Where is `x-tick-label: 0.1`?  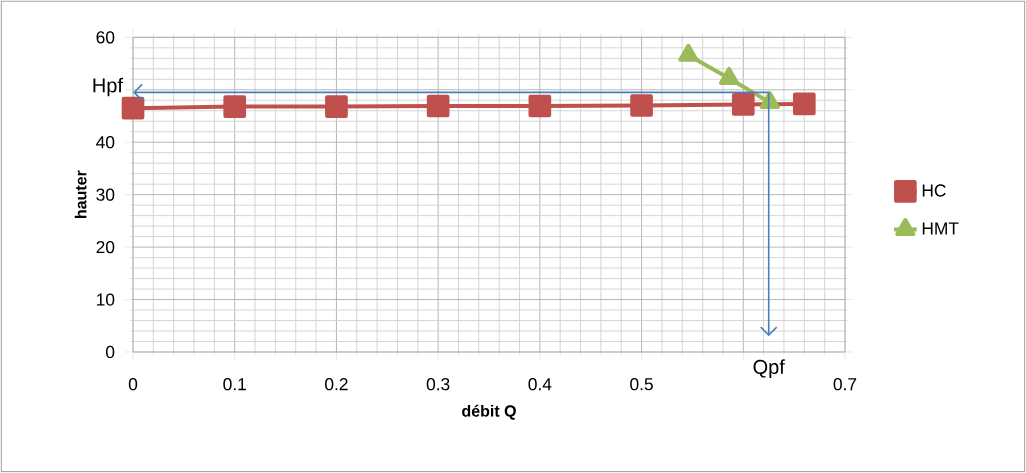
x-tick-label: 0.1 is located at coordinates (234, 384).